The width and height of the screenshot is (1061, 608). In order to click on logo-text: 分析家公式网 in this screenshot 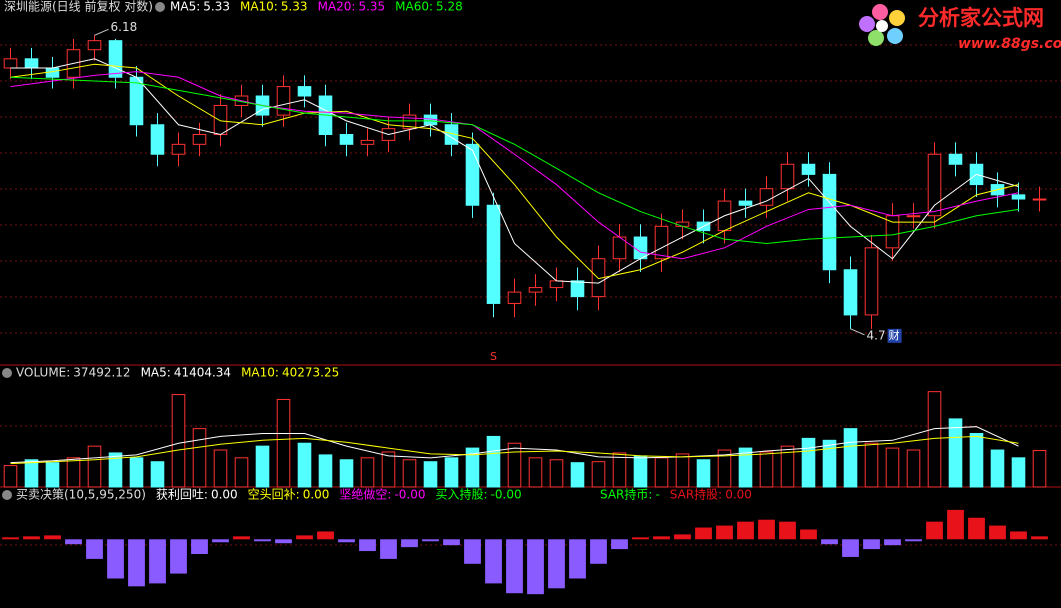, I will do `click(981, 18)`.